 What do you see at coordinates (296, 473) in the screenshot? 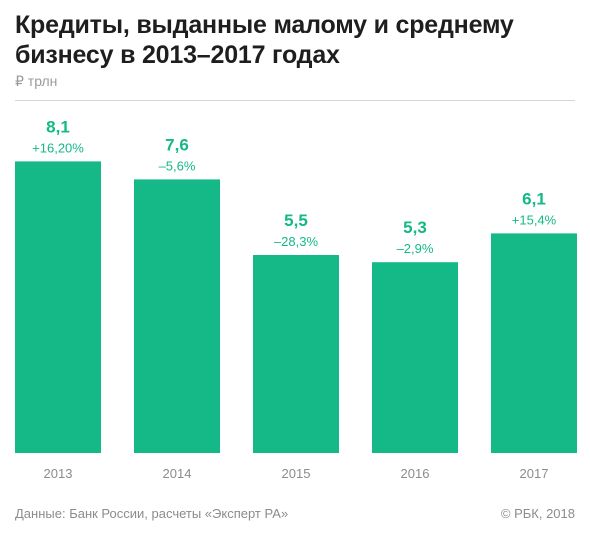
I see `x-tick-label-2015: 2015` at bounding box center [296, 473].